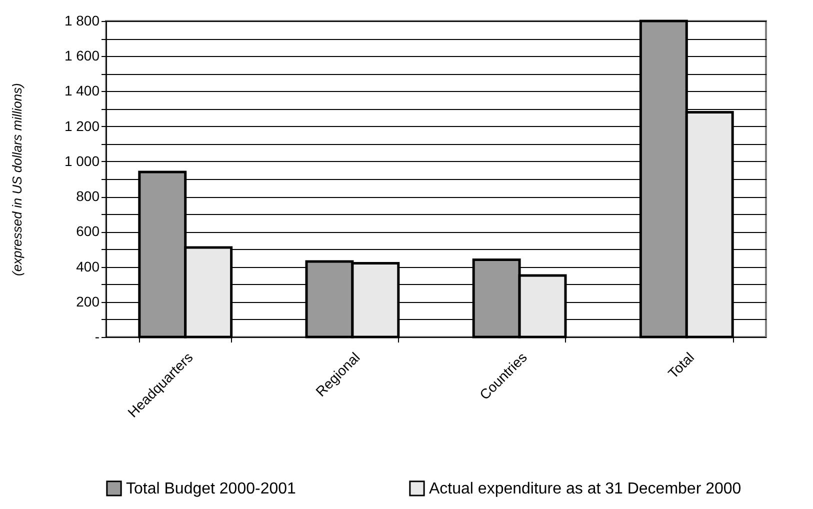 The height and width of the screenshot is (509, 813). Describe the element at coordinates (82, 126) in the screenshot. I see `y-tick-label: 1 200` at that location.